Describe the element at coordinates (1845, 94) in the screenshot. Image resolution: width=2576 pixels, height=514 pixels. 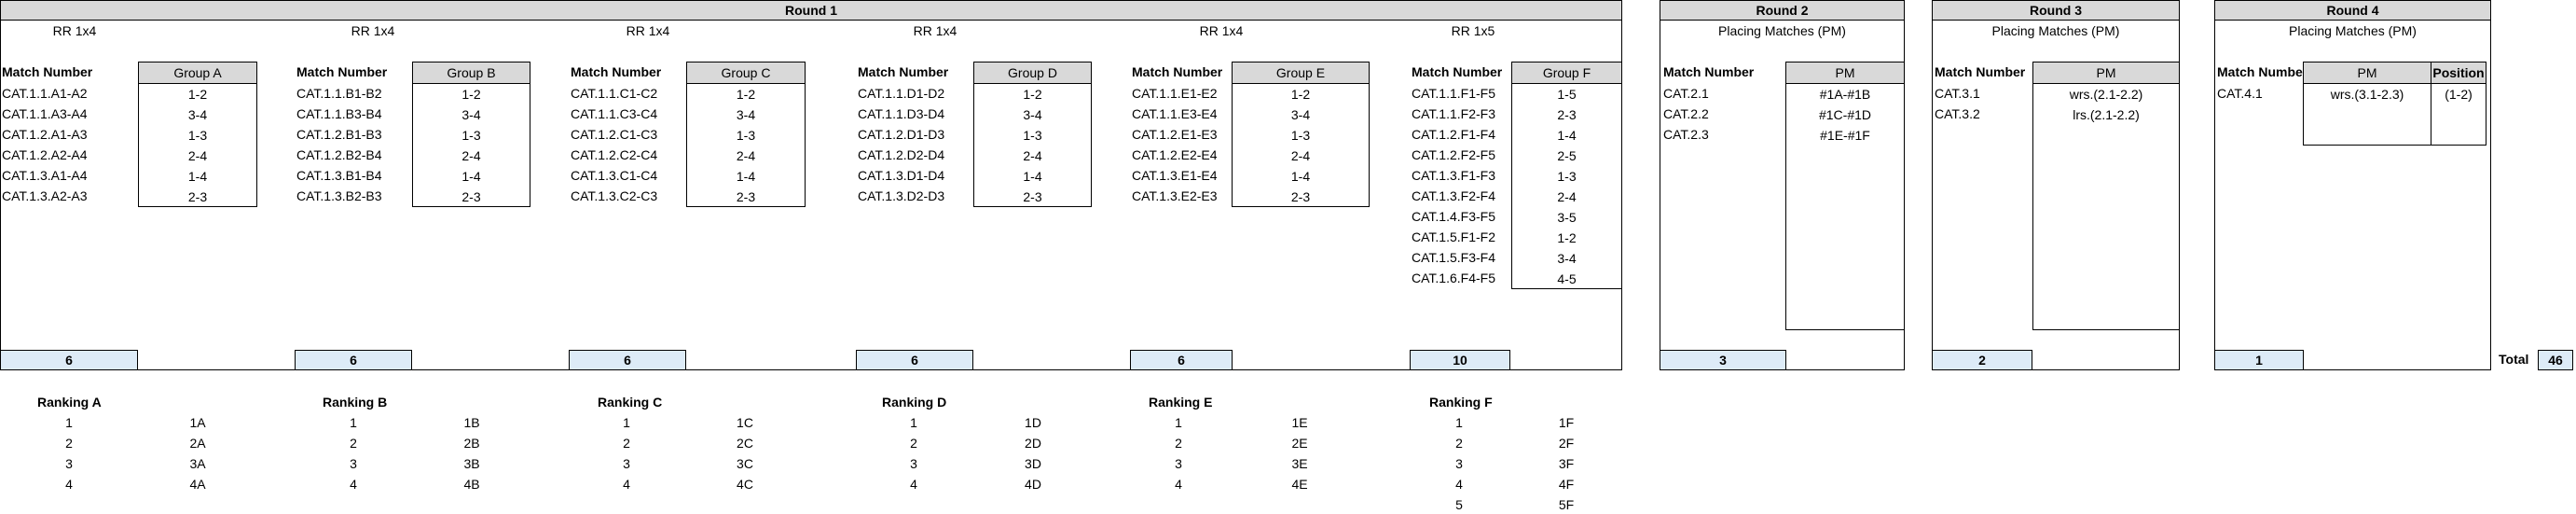
I see `round2-pm-cell: #1A-#1B` at that location.